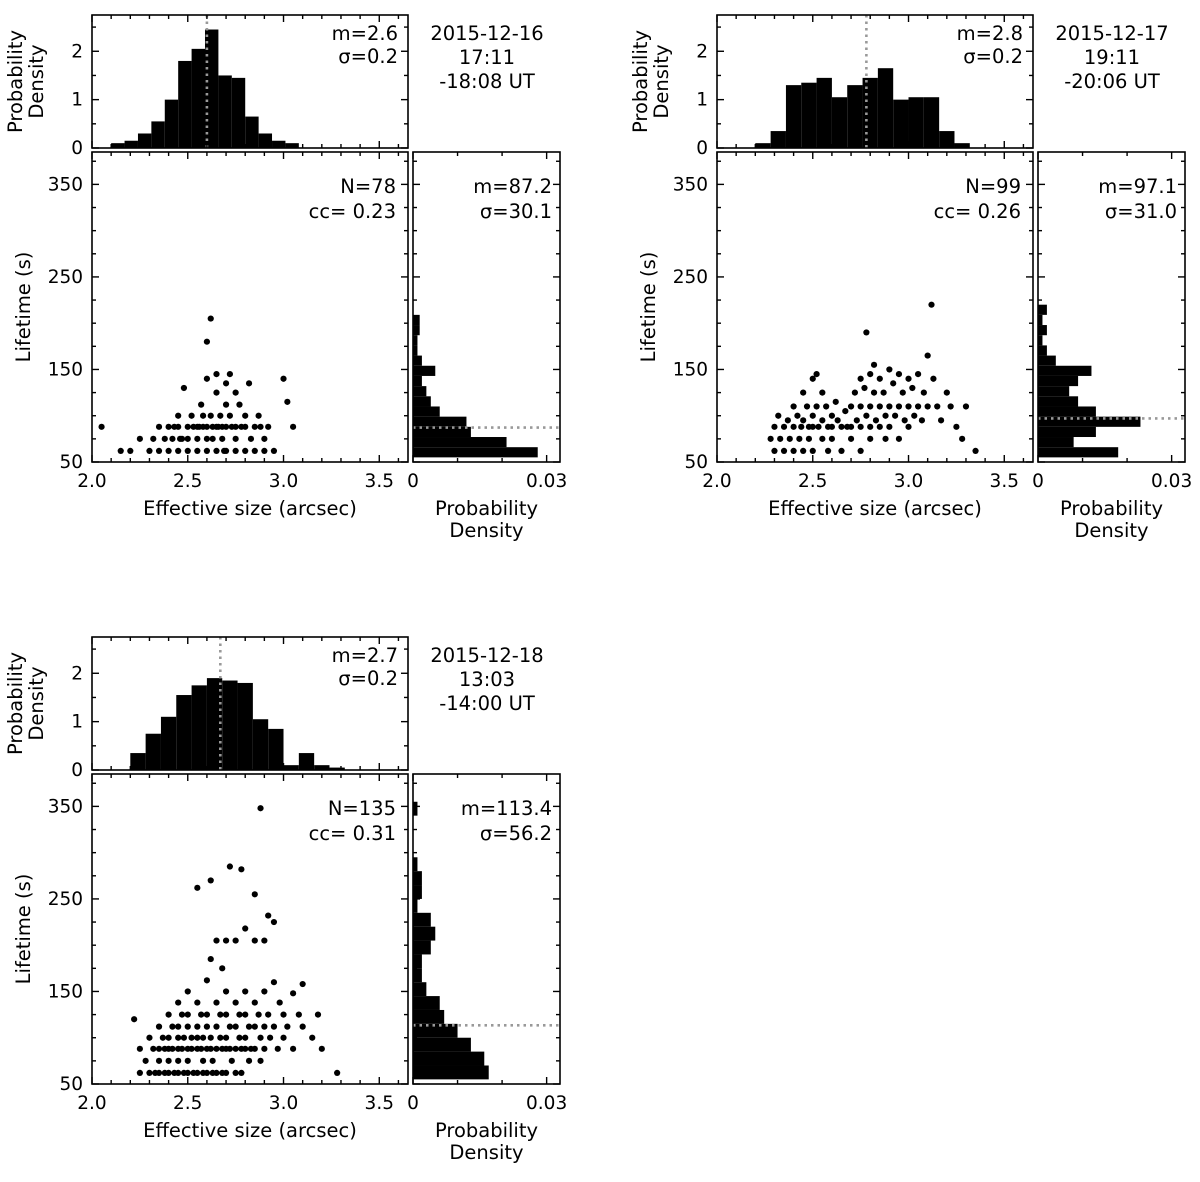 This screenshot has height=1182, width=1200. Describe the element at coordinates (1111, 530) in the screenshot. I see `right-density-axis-label: Density` at that location.